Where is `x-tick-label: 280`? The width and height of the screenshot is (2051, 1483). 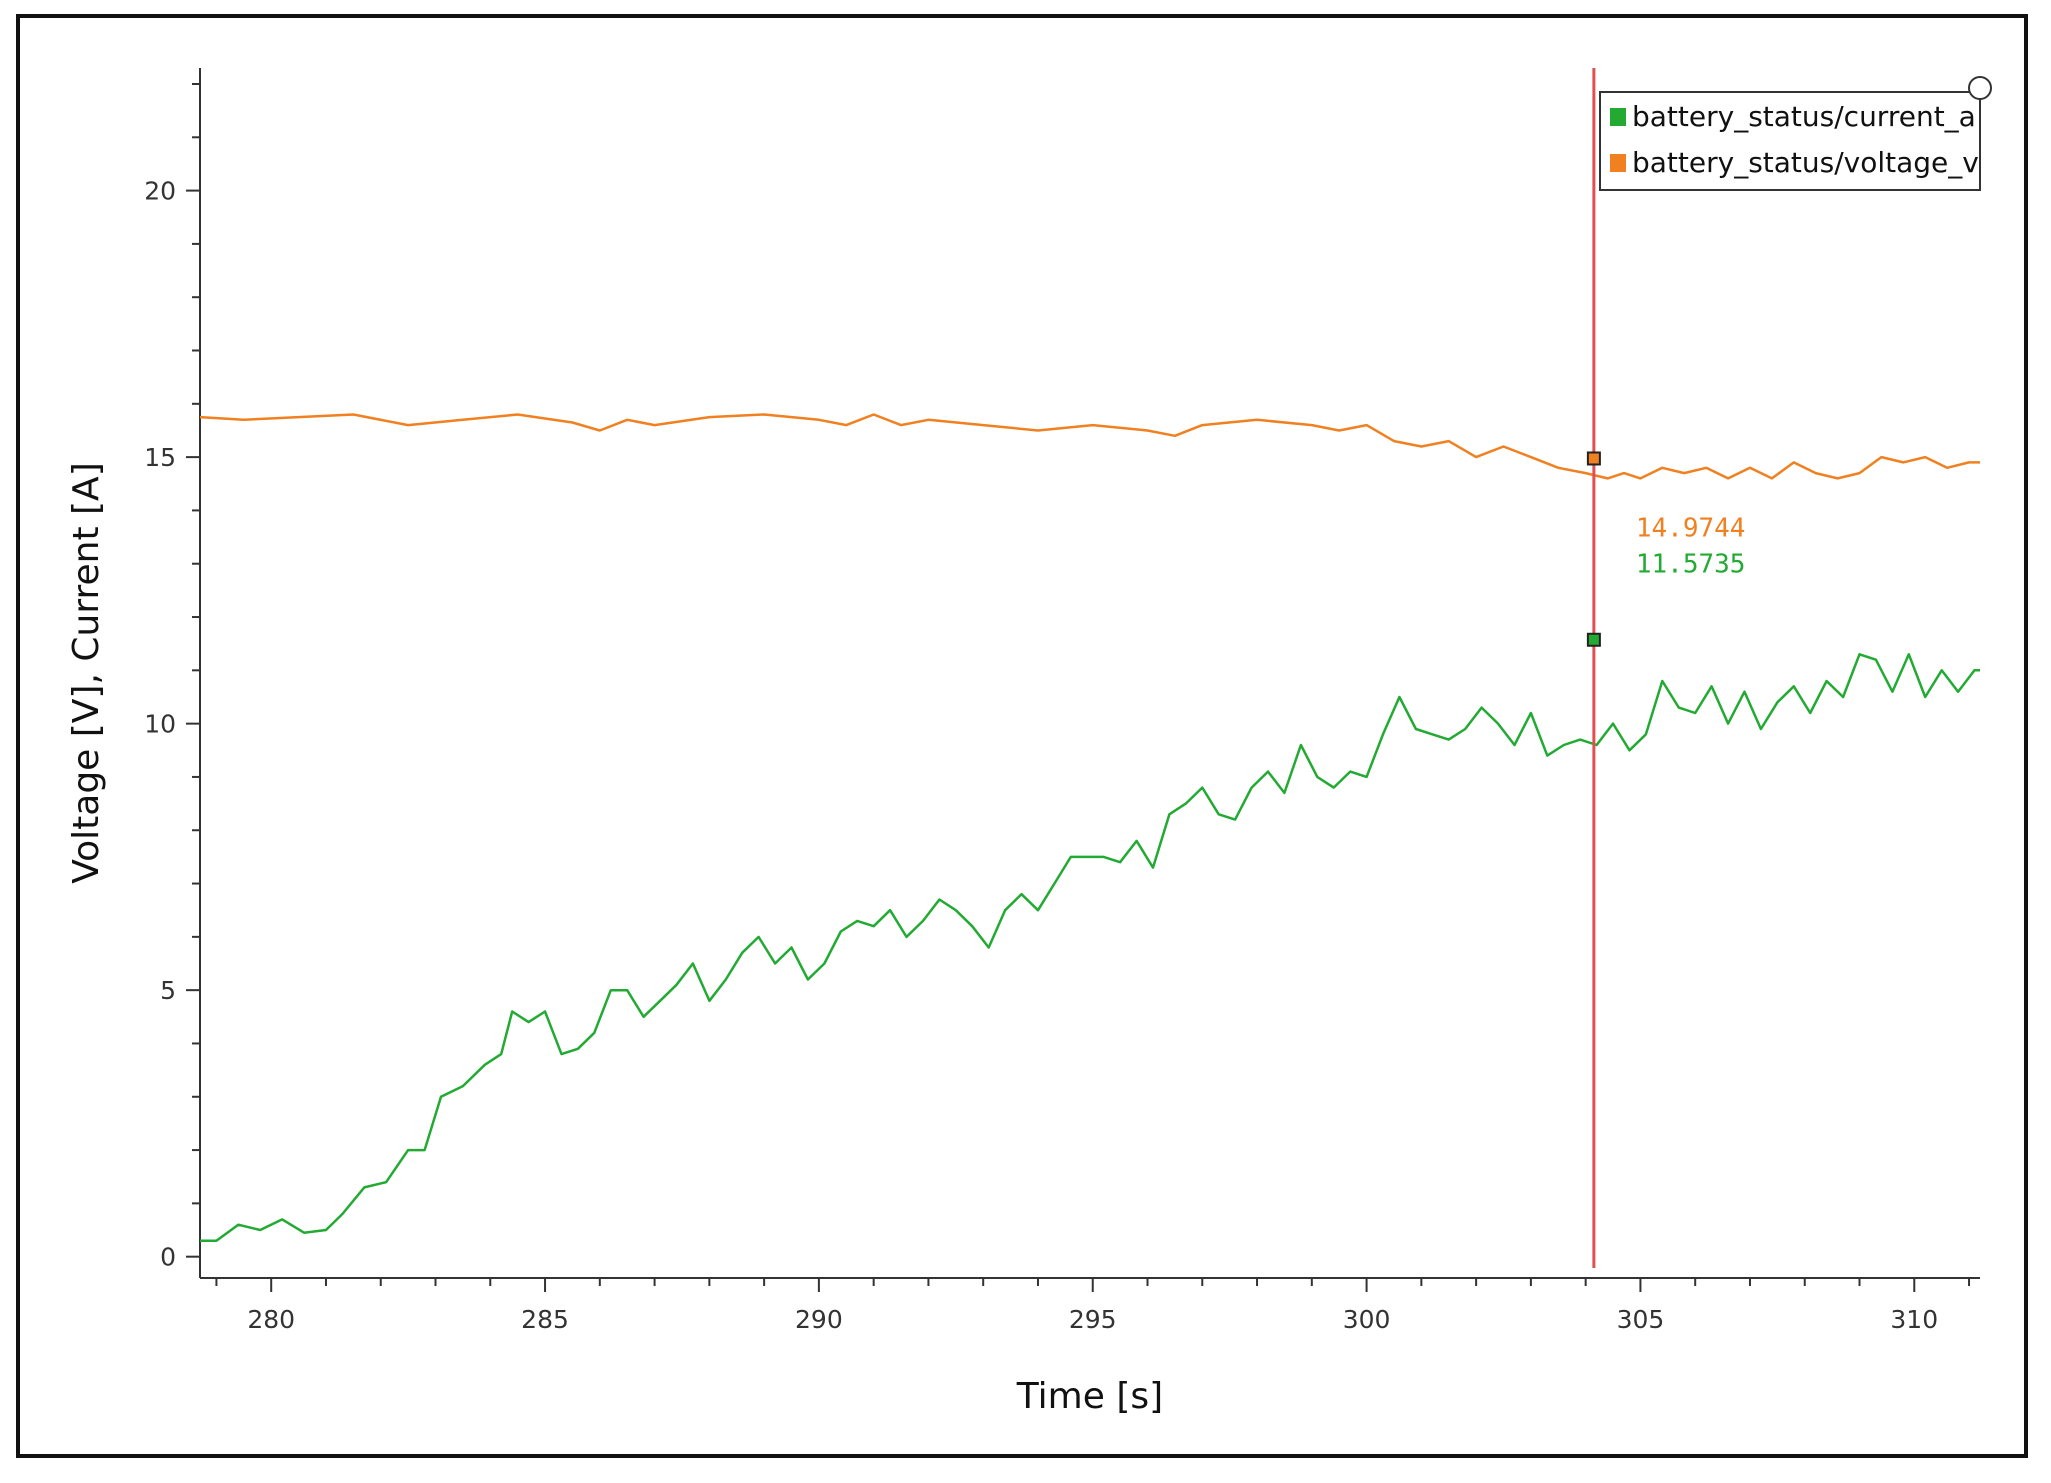 x-tick-label: 280 is located at coordinates (271, 1319).